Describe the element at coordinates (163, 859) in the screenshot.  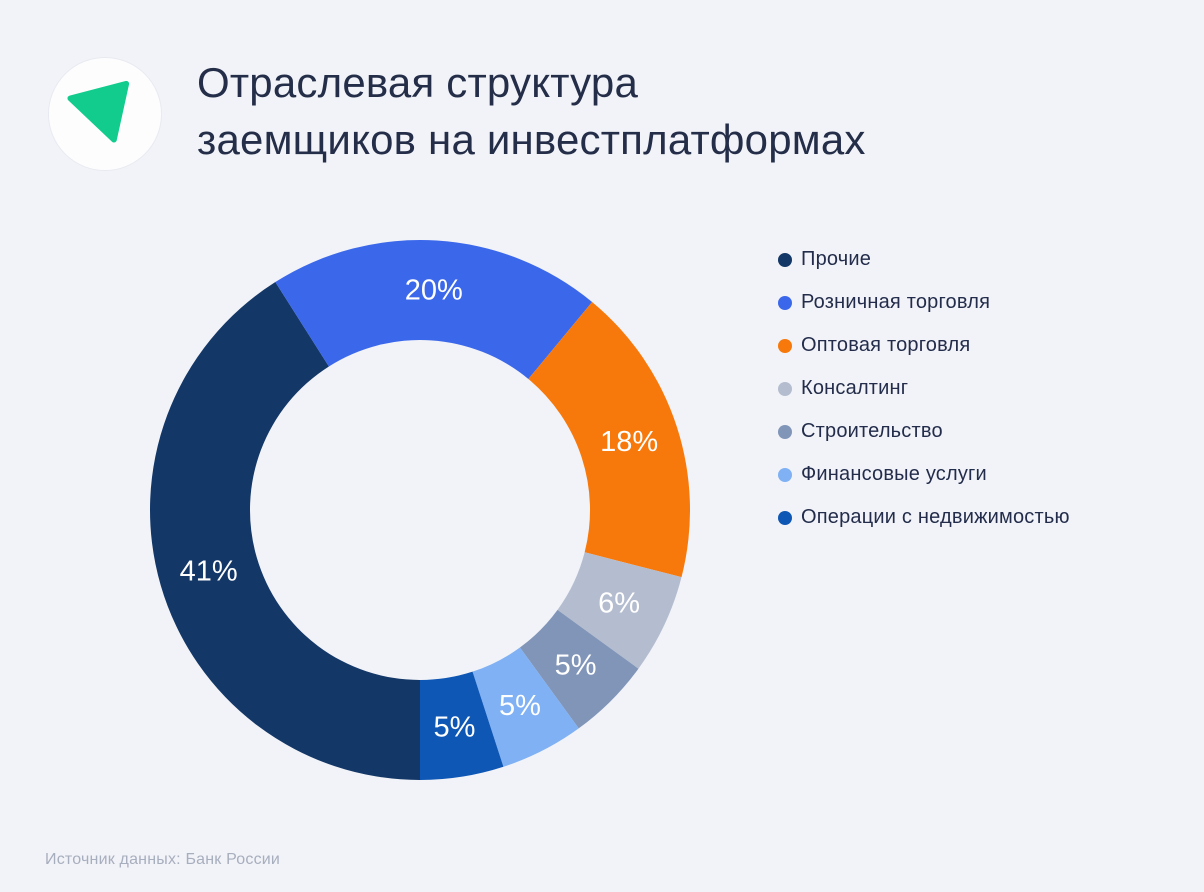
I see `source-note: Источник данных: Банк России` at that location.